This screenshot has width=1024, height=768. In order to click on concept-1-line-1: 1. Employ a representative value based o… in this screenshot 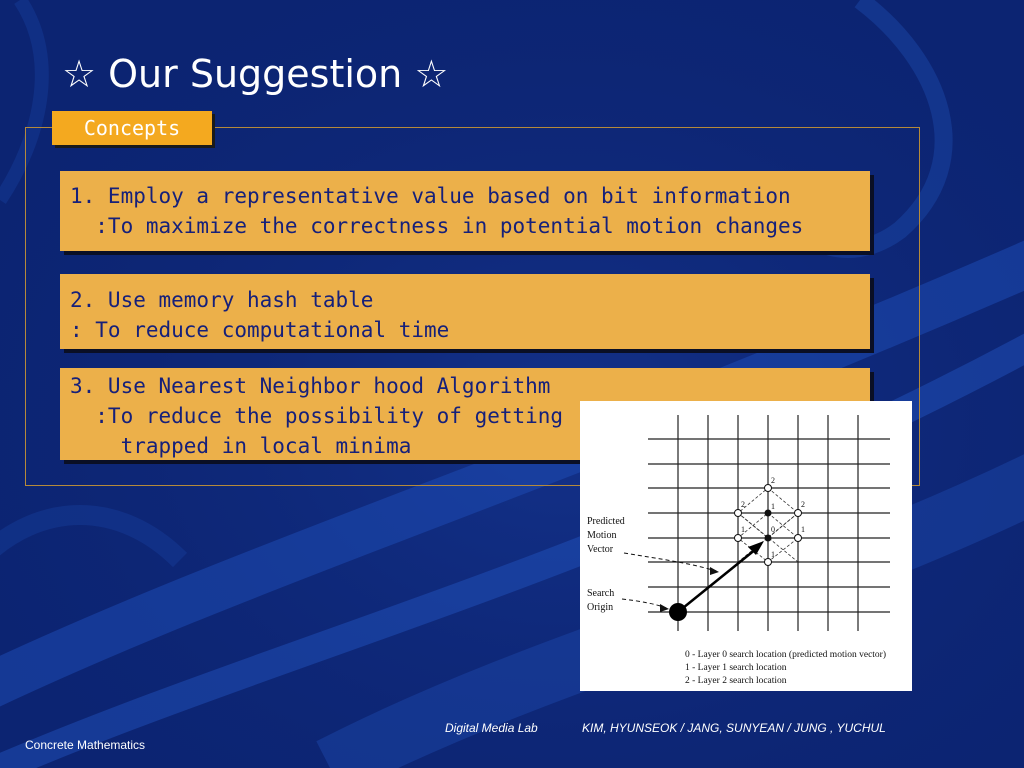, I will do `click(430, 196)`.